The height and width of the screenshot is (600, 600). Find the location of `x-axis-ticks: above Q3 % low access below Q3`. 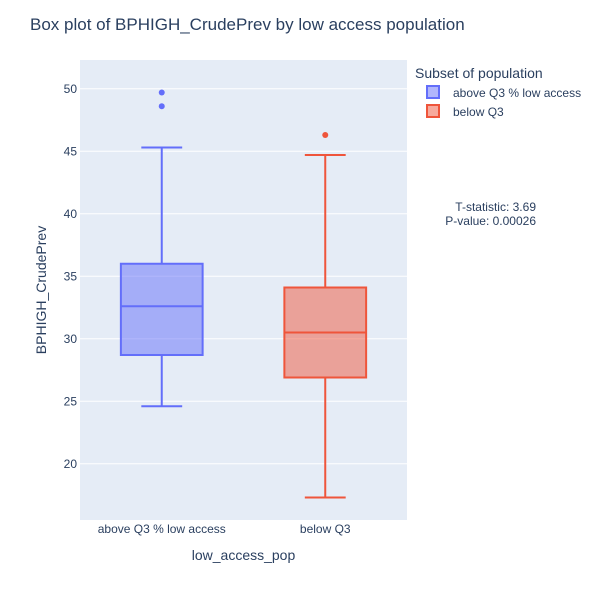

x-axis-ticks: above Q3 % low access below Q3 is located at coordinates (224, 529).